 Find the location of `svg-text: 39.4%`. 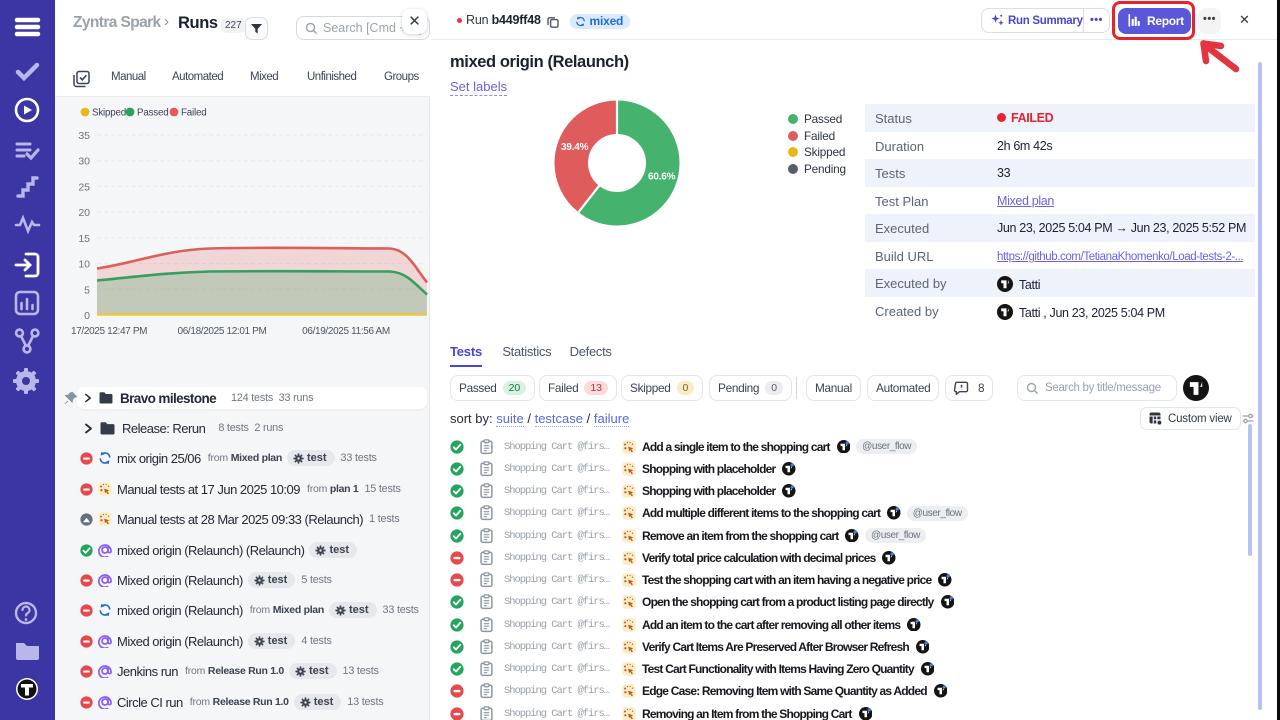

svg-text: 39.4% is located at coordinates (575, 147).